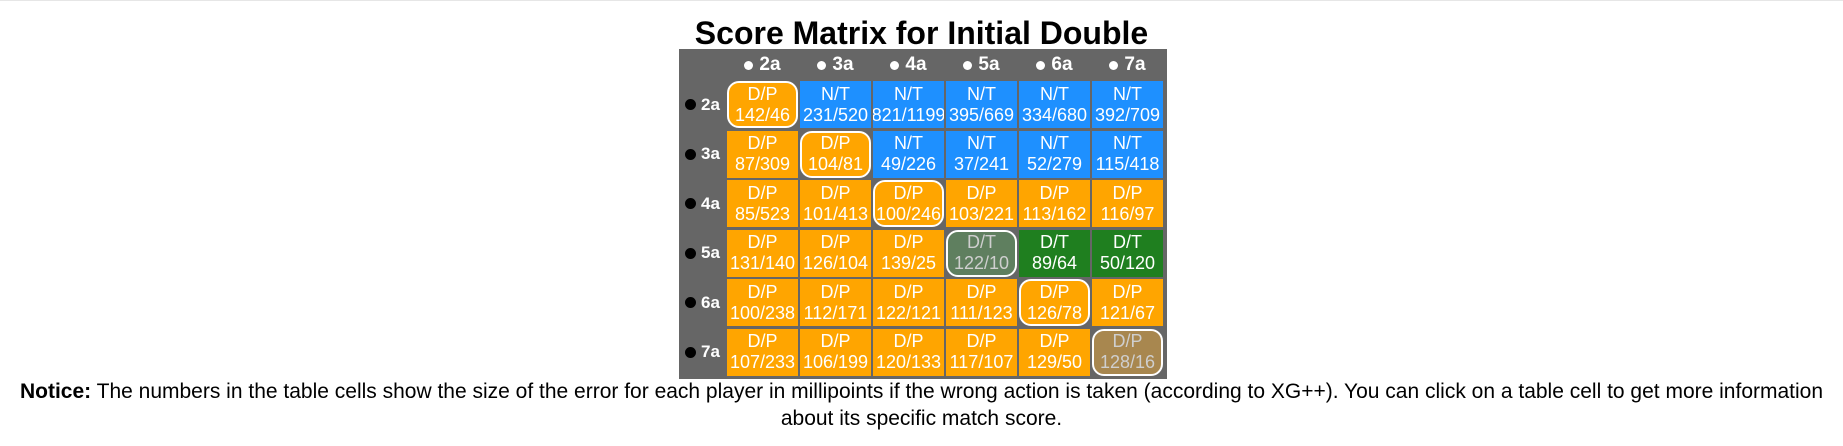  I want to click on row-header-3a: 3a, so click(702, 154).